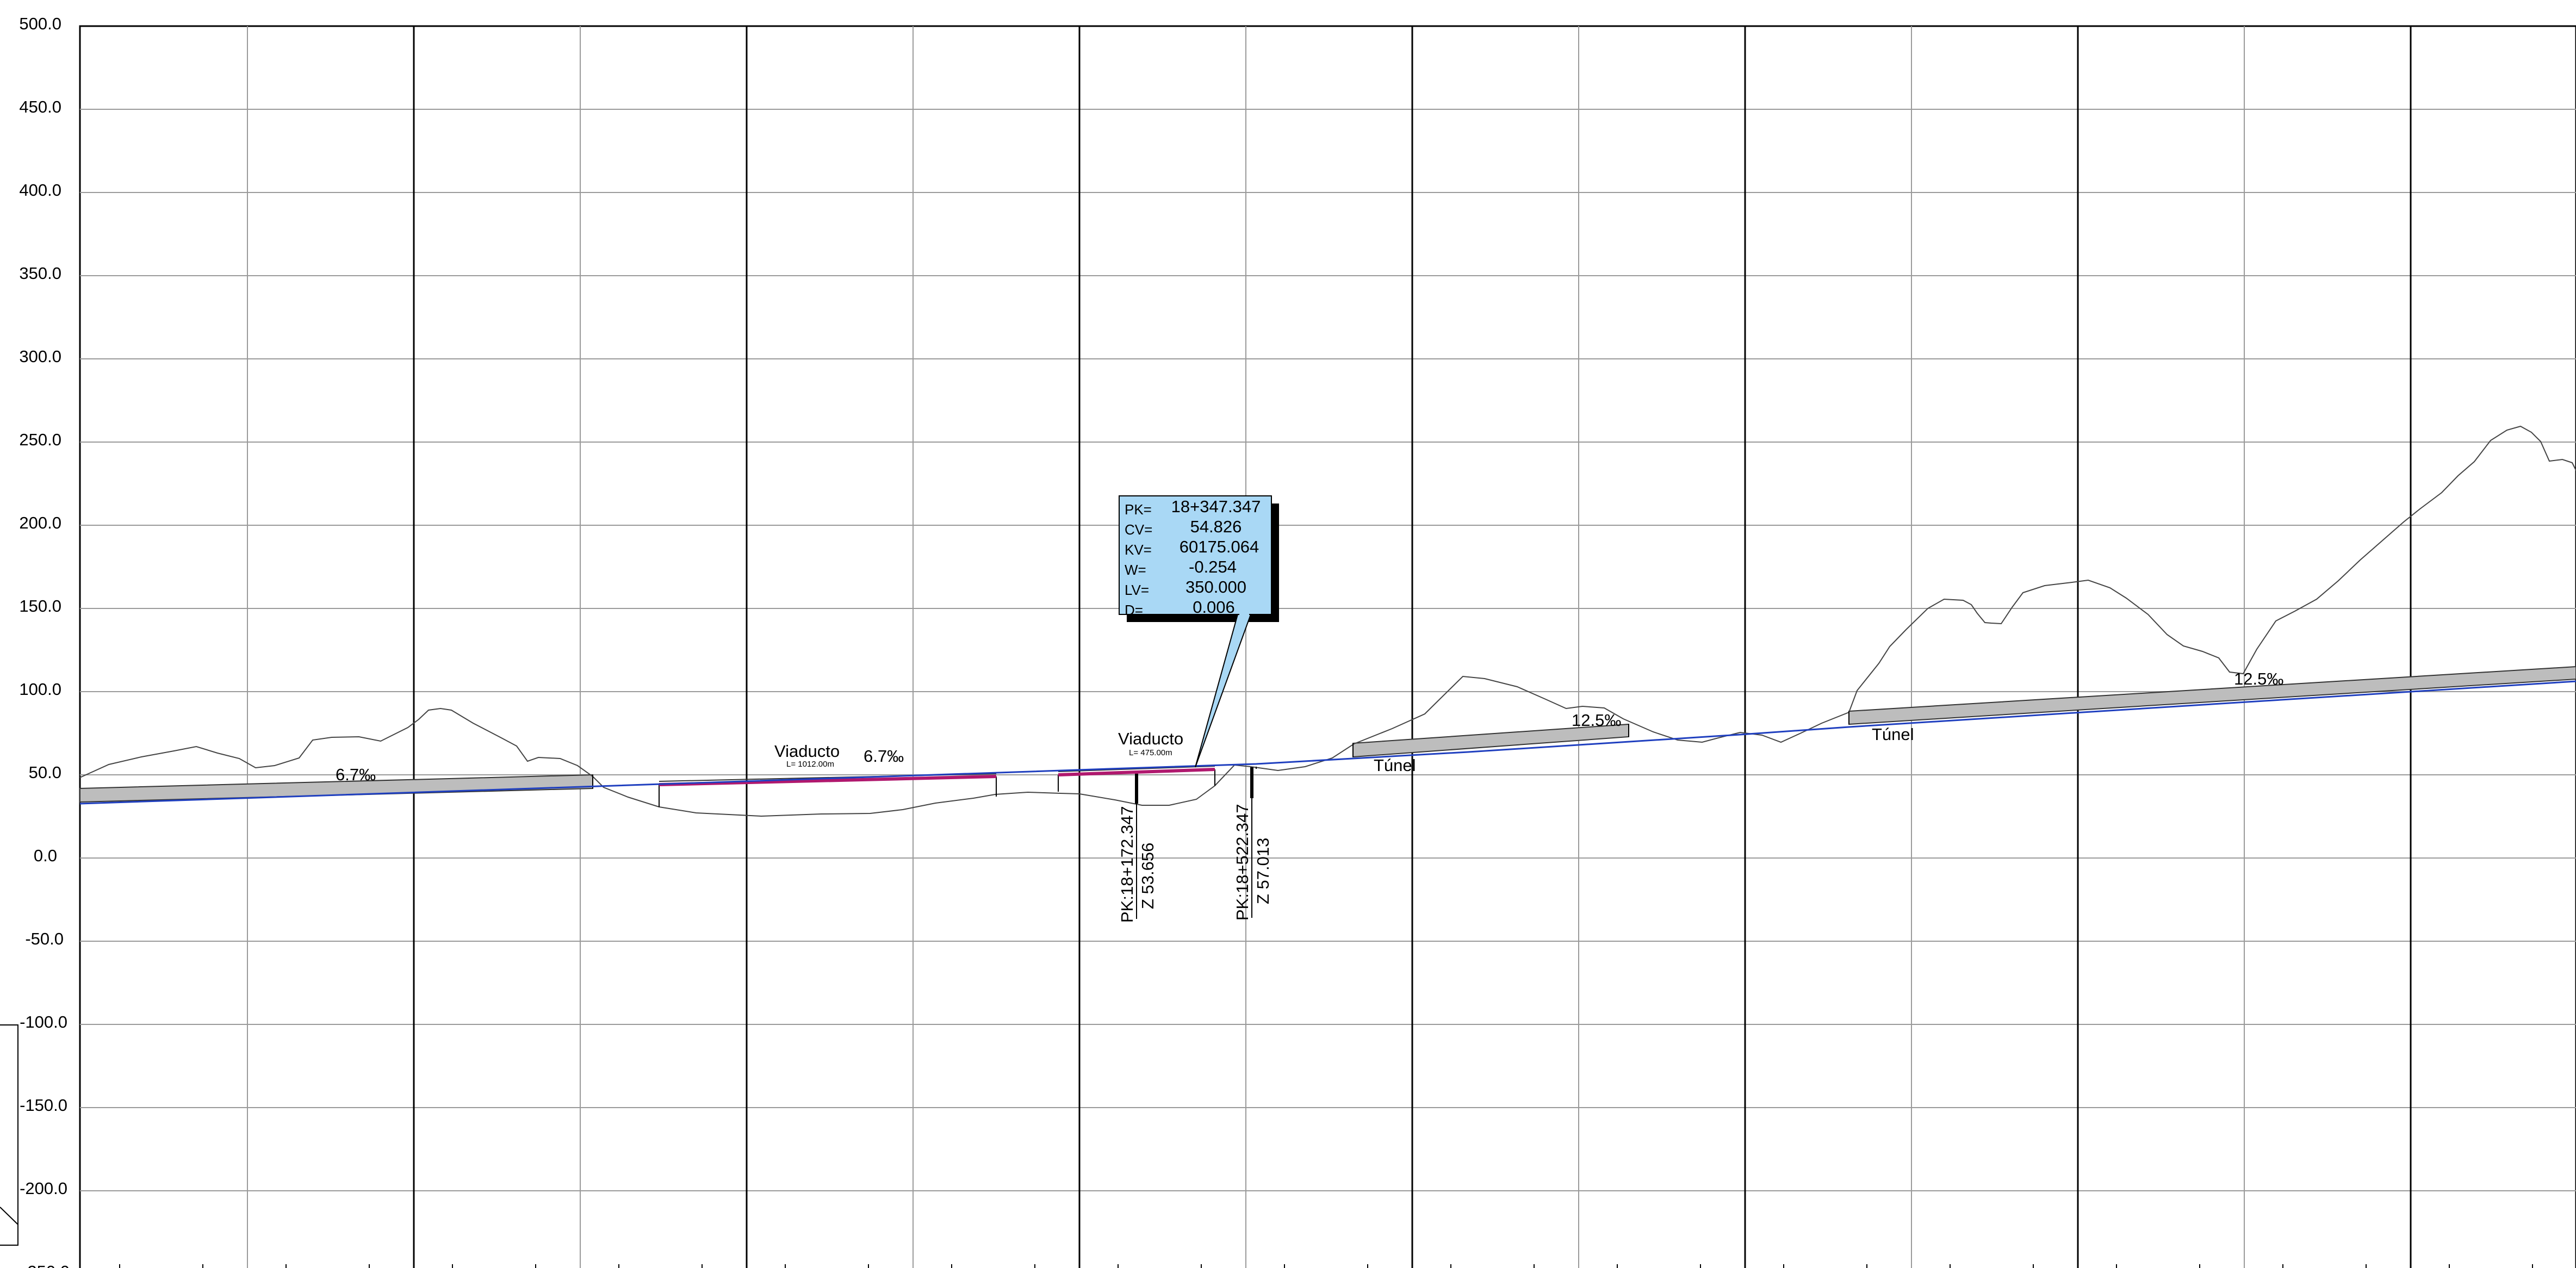 This screenshot has width=2576, height=1268. What do you see at coordinates (46, 1265) in the screenshot?
I see `elevation-label: -250.0` at bounding box center [46, 1265].